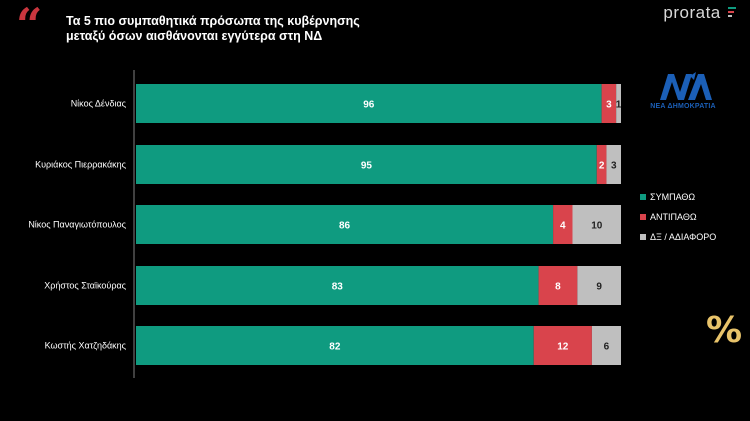  What do you see at coordinates (683, 106) in the screenshot?
I see `nd-logo-text: ΝΕΑ ΔΗΜΟΚΡΑΤΙΑ` at bounding box center [683, 106].